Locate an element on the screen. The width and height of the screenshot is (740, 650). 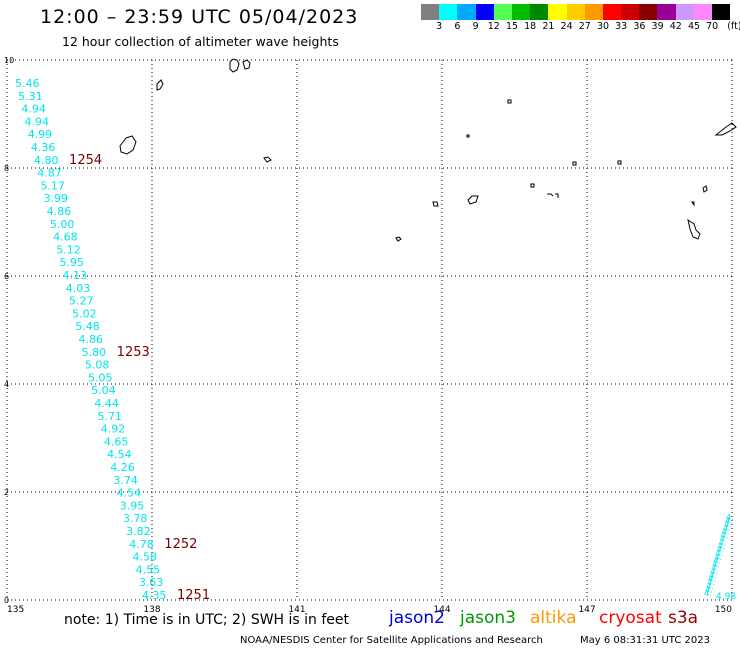
swh-value-label: 5.17 is located at coordinates (52, 185).